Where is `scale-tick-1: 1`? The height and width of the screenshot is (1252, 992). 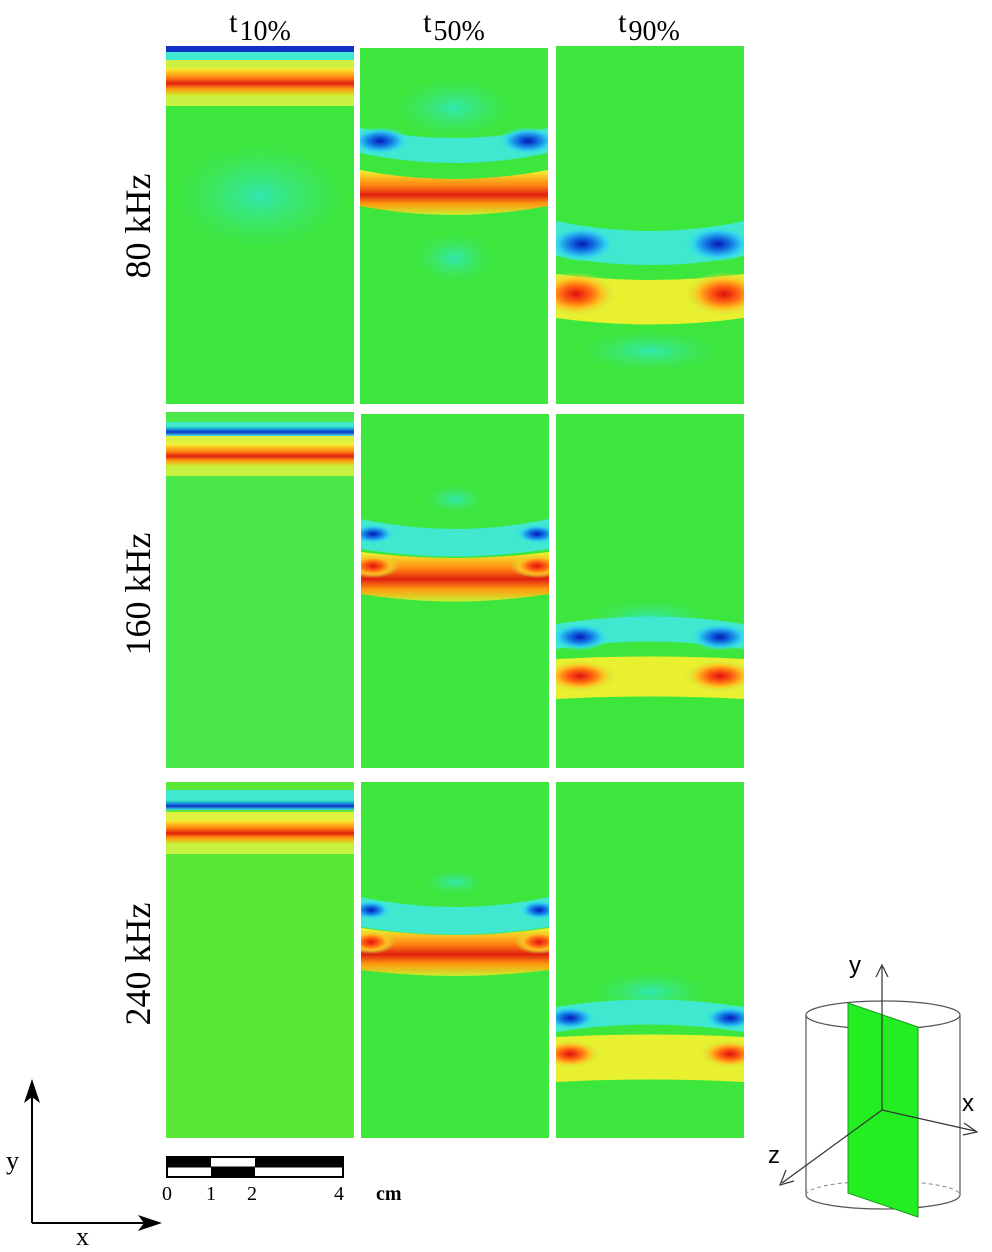
scale-tick-1: 1 is located at coordinates (211, 1194).